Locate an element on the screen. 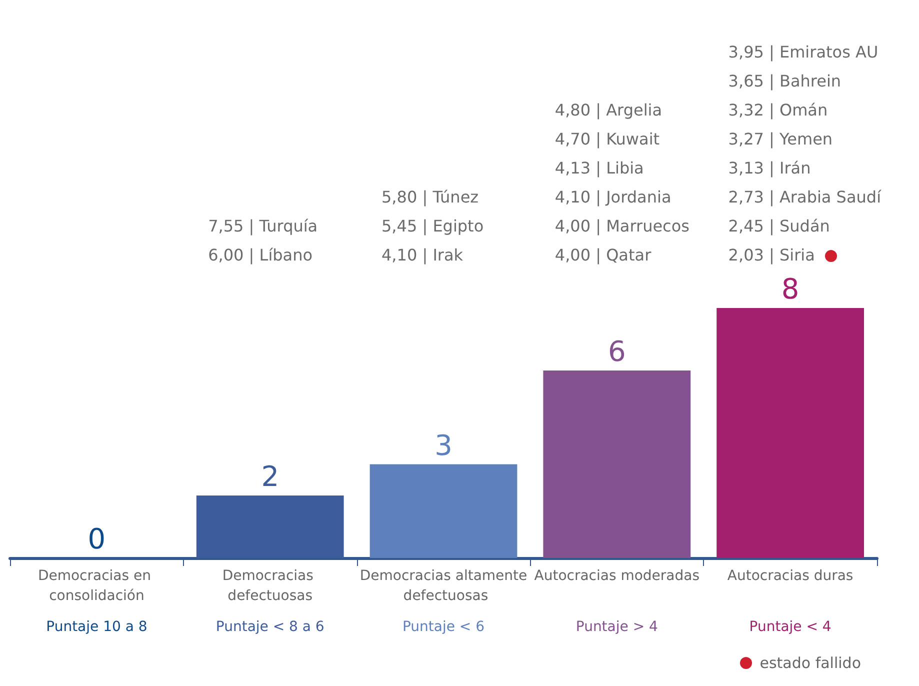 Image resolution: width=919 pixels, height=686 pixels. text: Puntaje > 4 is located at coordinates (617, 627).